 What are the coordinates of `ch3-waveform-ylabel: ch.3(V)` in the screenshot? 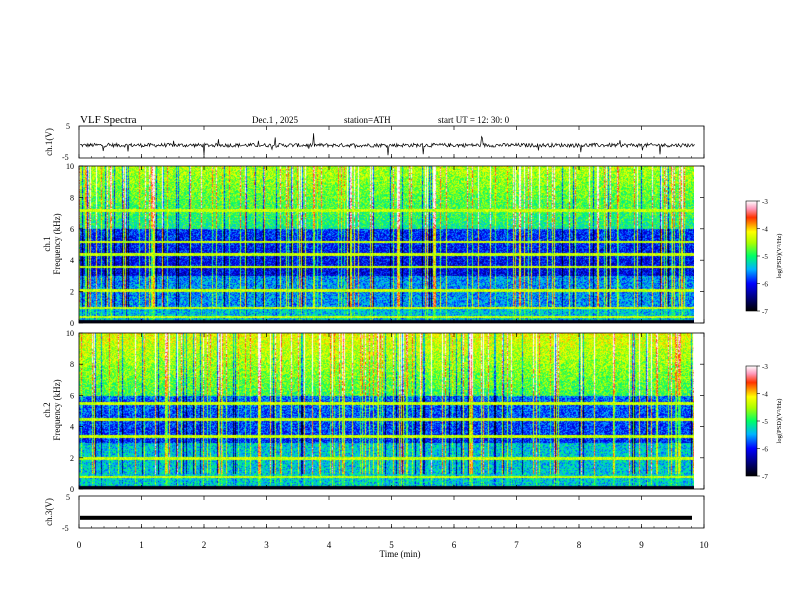 It's located at (49, 512).